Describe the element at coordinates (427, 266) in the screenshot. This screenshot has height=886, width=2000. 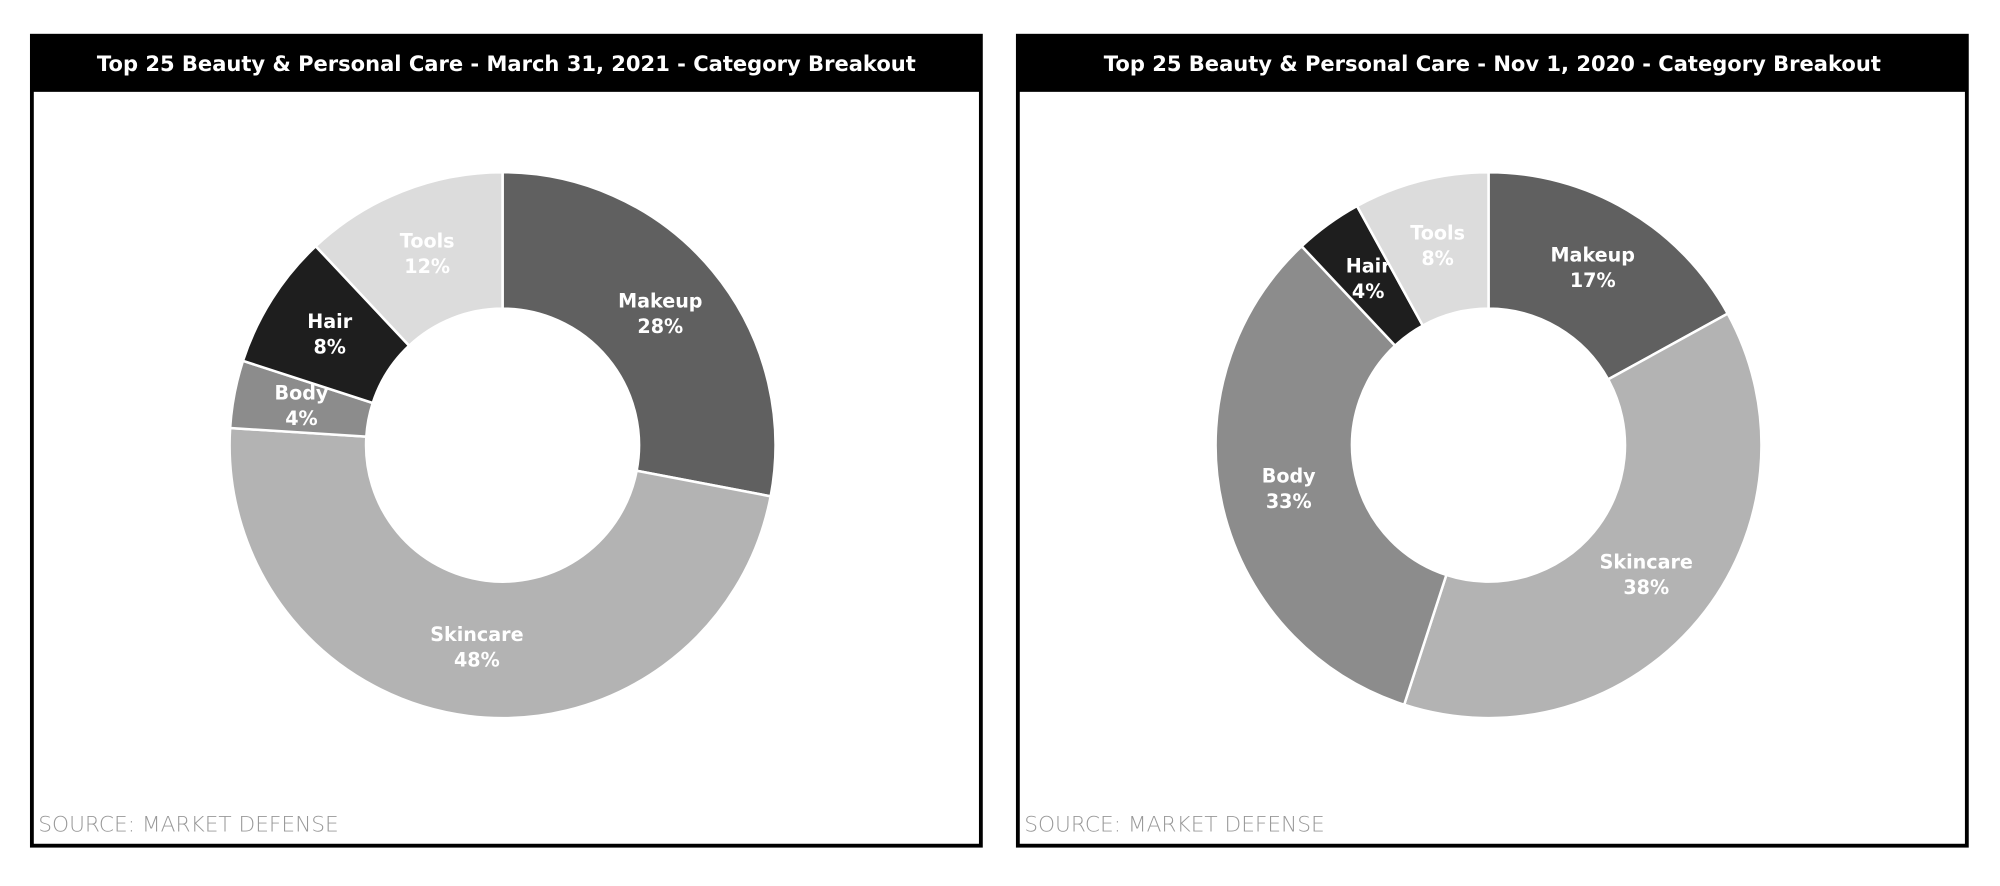
I see `slice-value-label: 12%` at that location.